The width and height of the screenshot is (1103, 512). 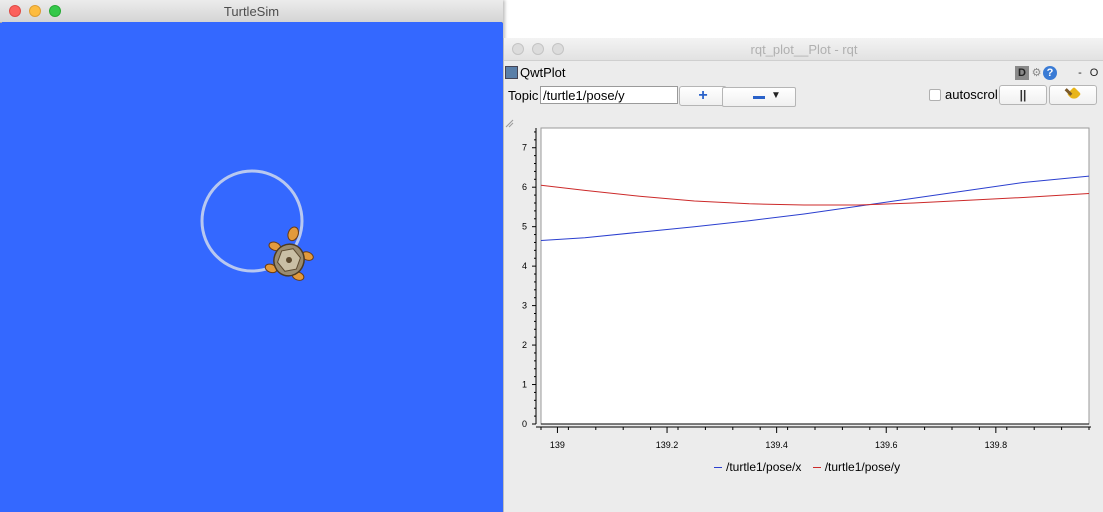 I want to click on legend-item: /turtle1/pose/y, so click(x=856, y=467).